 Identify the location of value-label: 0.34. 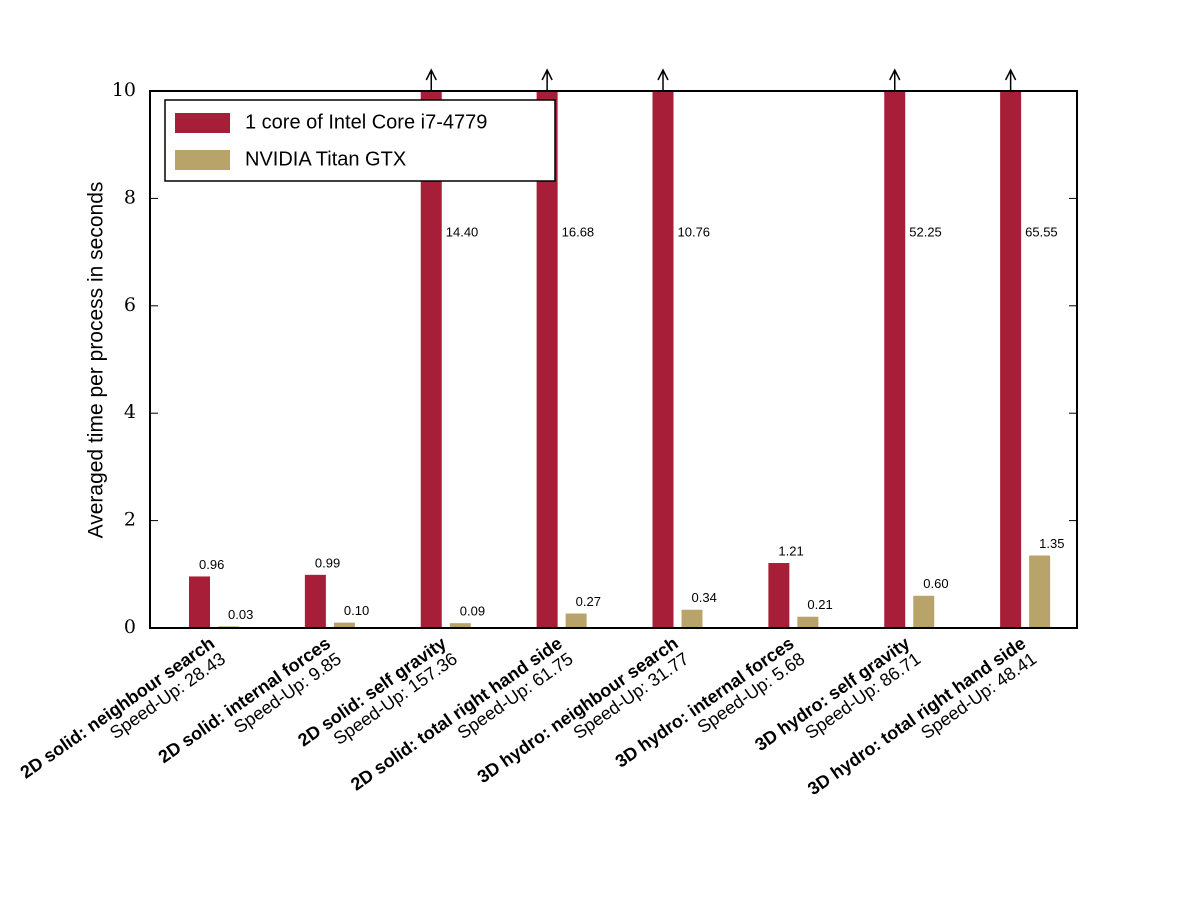
(704, 597).